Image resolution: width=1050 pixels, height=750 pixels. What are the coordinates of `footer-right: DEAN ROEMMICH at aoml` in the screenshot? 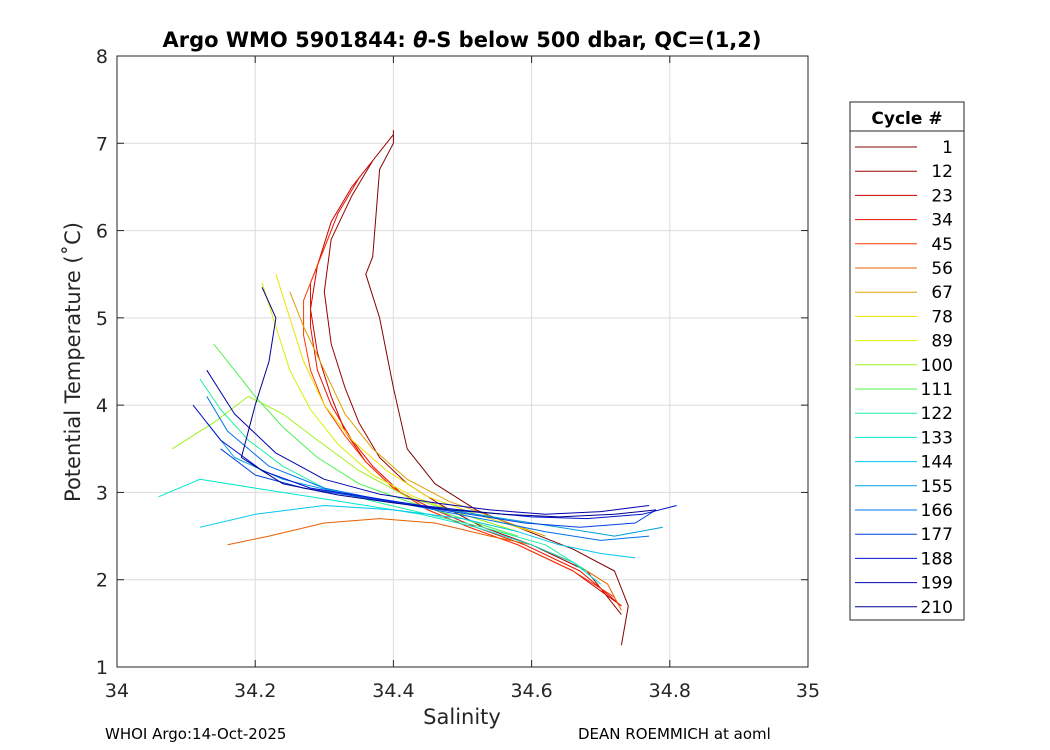 It's located at (674, 734).